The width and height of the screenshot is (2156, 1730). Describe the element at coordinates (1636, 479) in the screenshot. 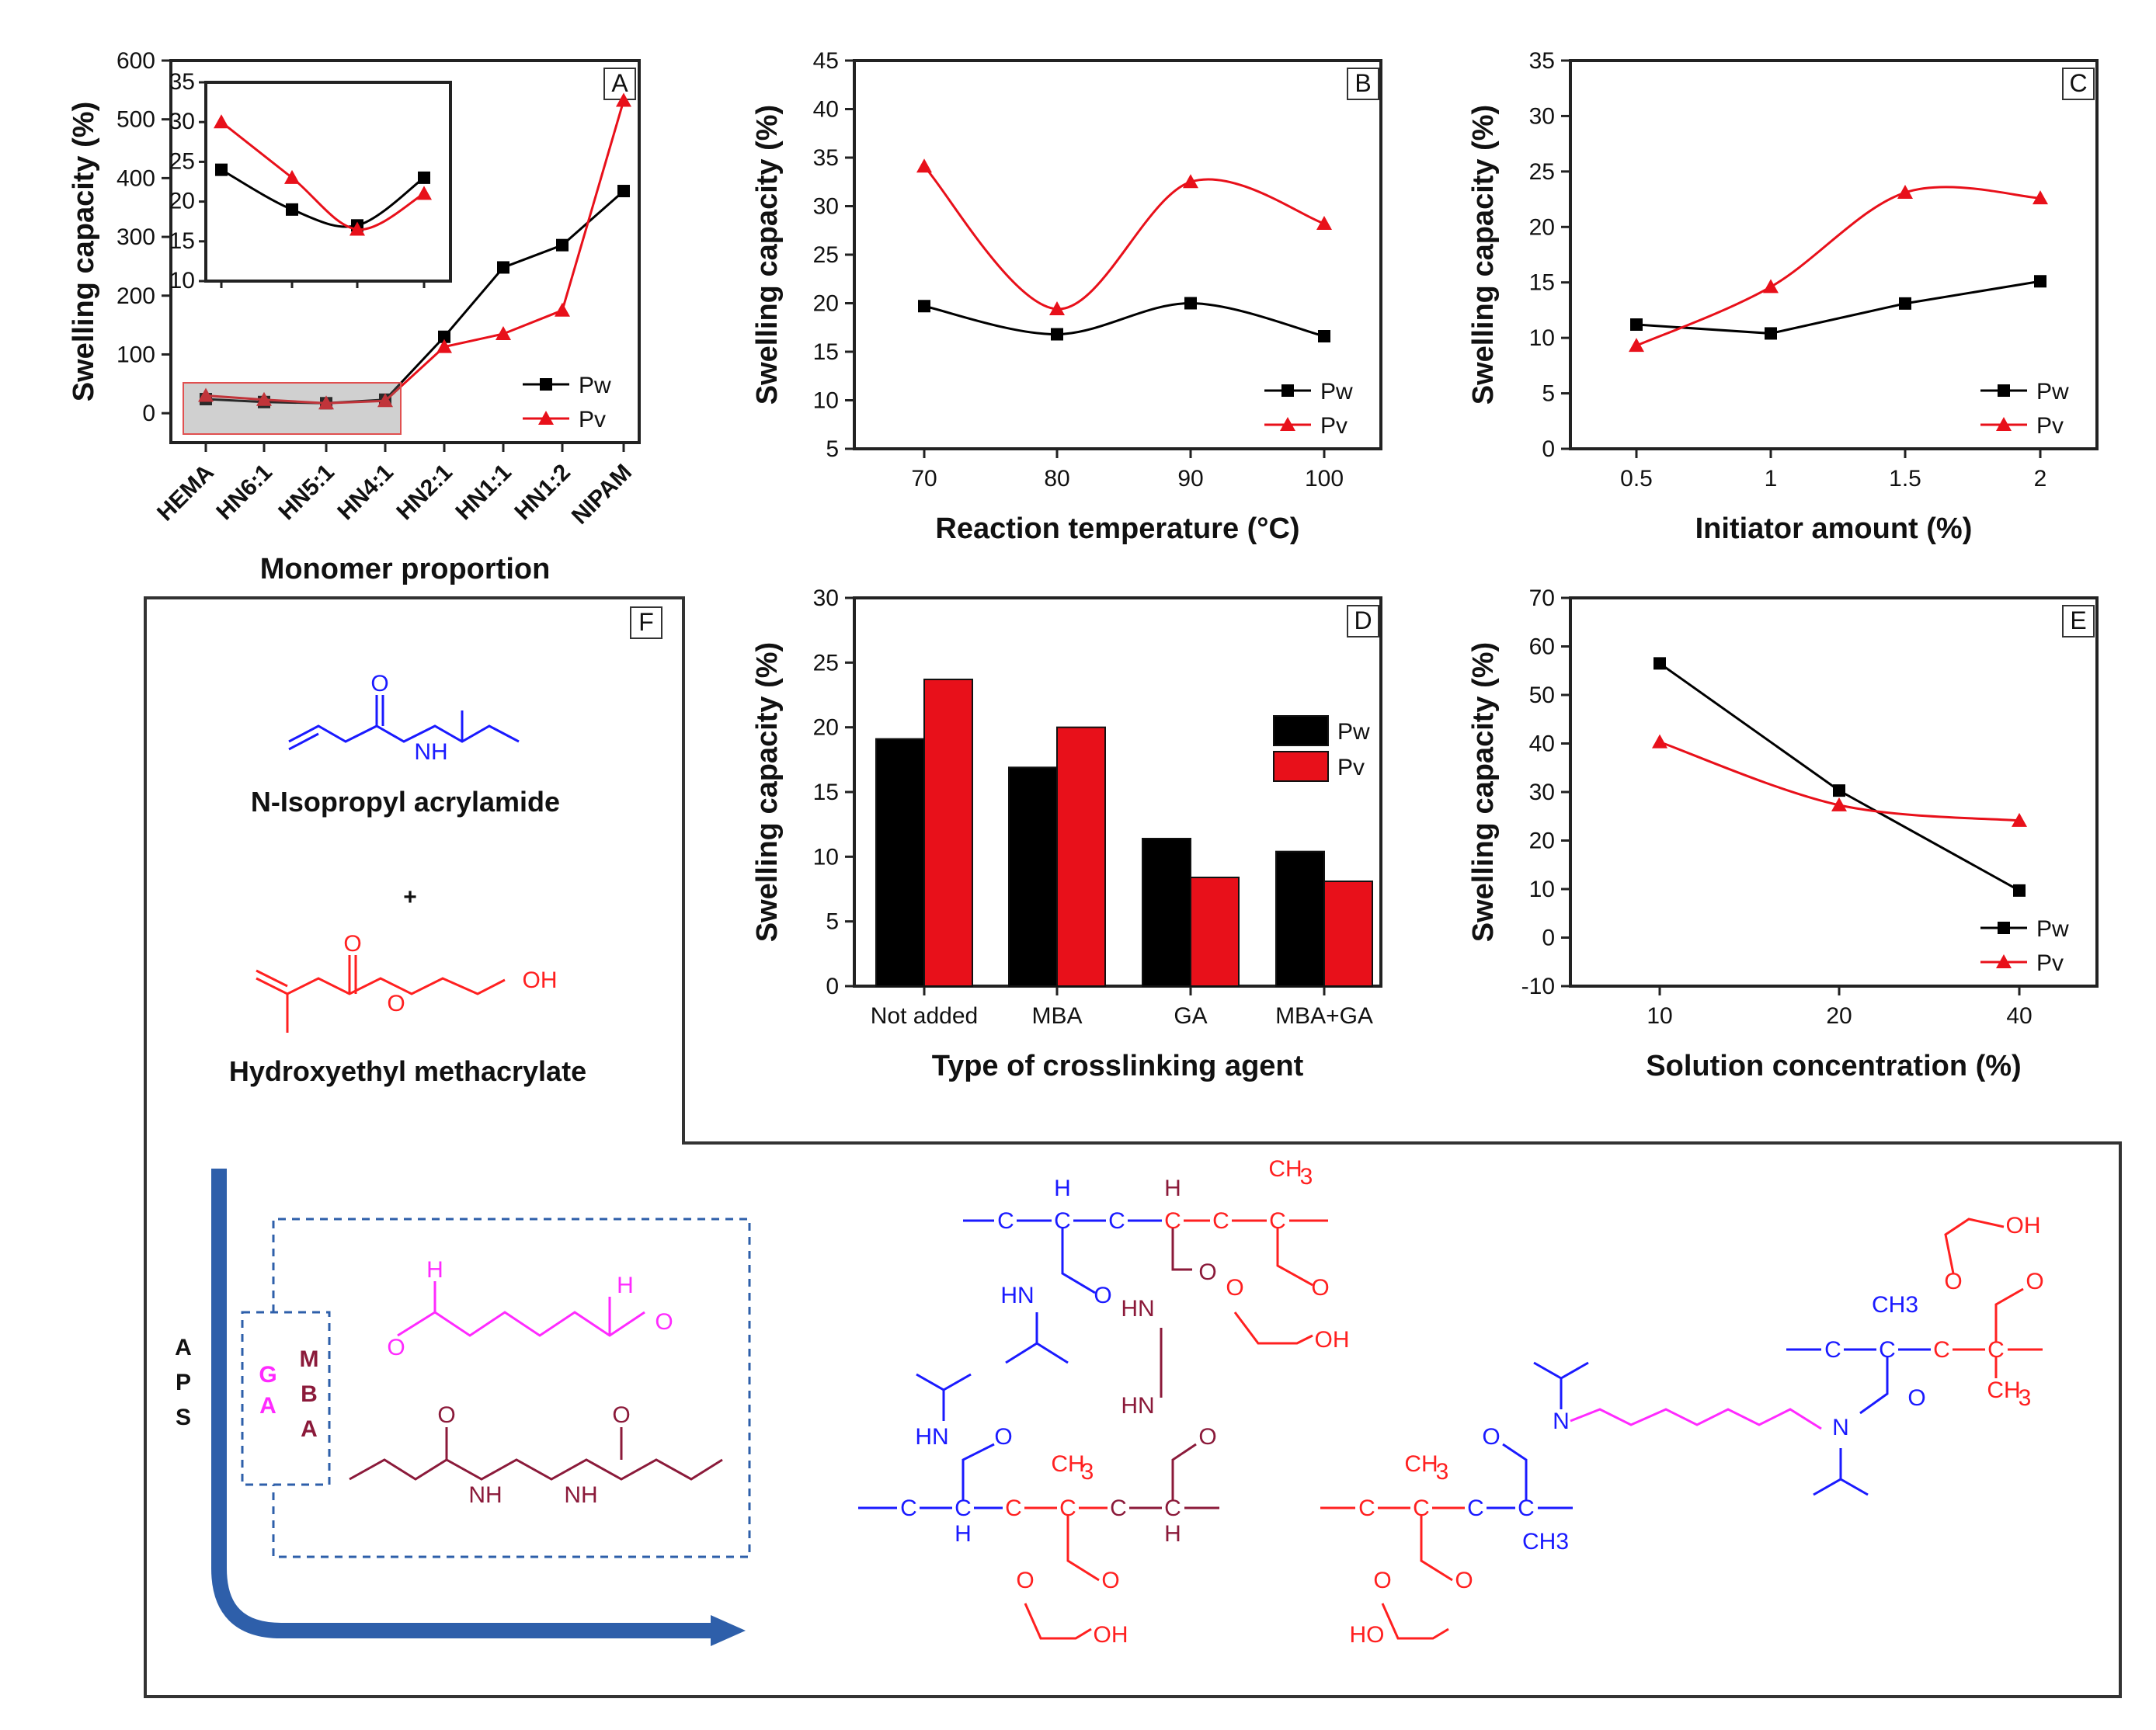

I see `x-tick-label: 0.5` at that location.